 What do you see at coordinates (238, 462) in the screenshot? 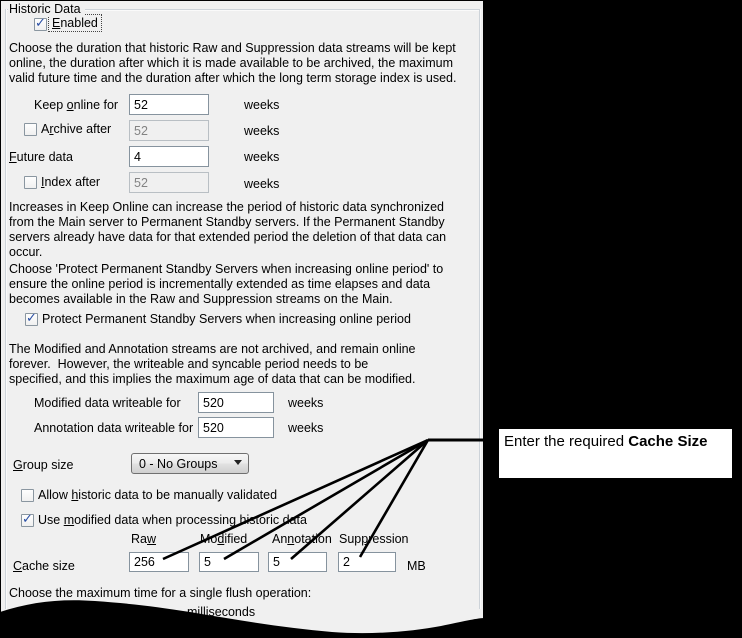
I see `chevron-down-icon` at bounding box center [238, 462].